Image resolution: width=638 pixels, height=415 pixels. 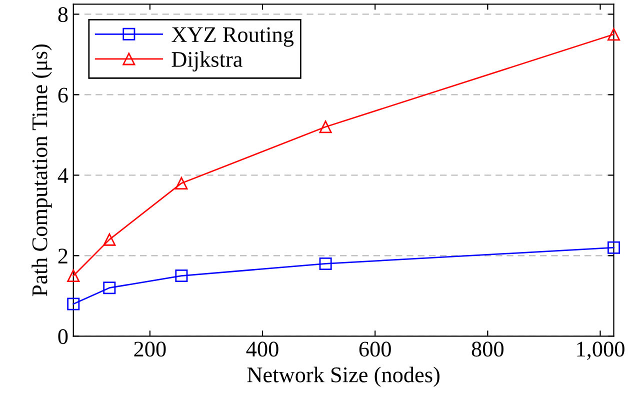 What do you see at coordinates (262, 349) in the screenshot?
I see `x-tick-label: 400` at bounding box center [262, 349].